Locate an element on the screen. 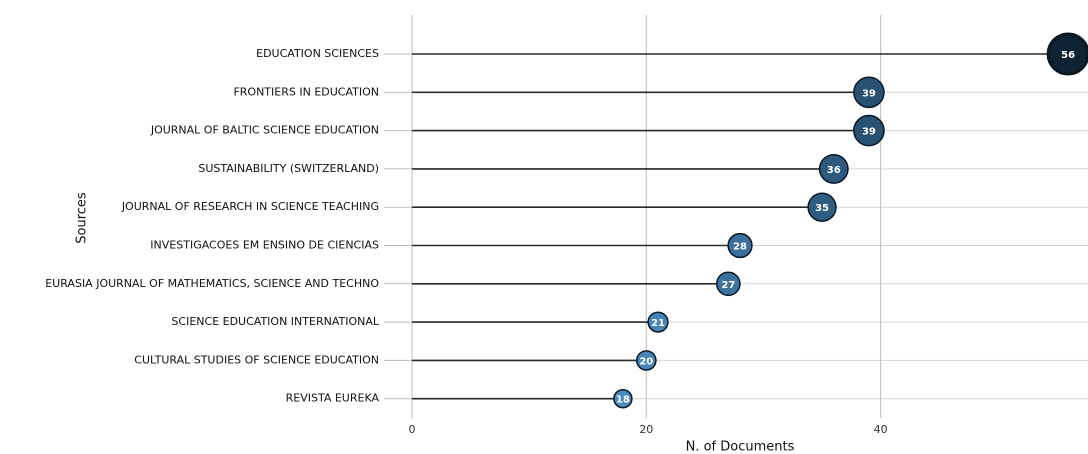  value-label: 28 is located at coordinates (740, 247).